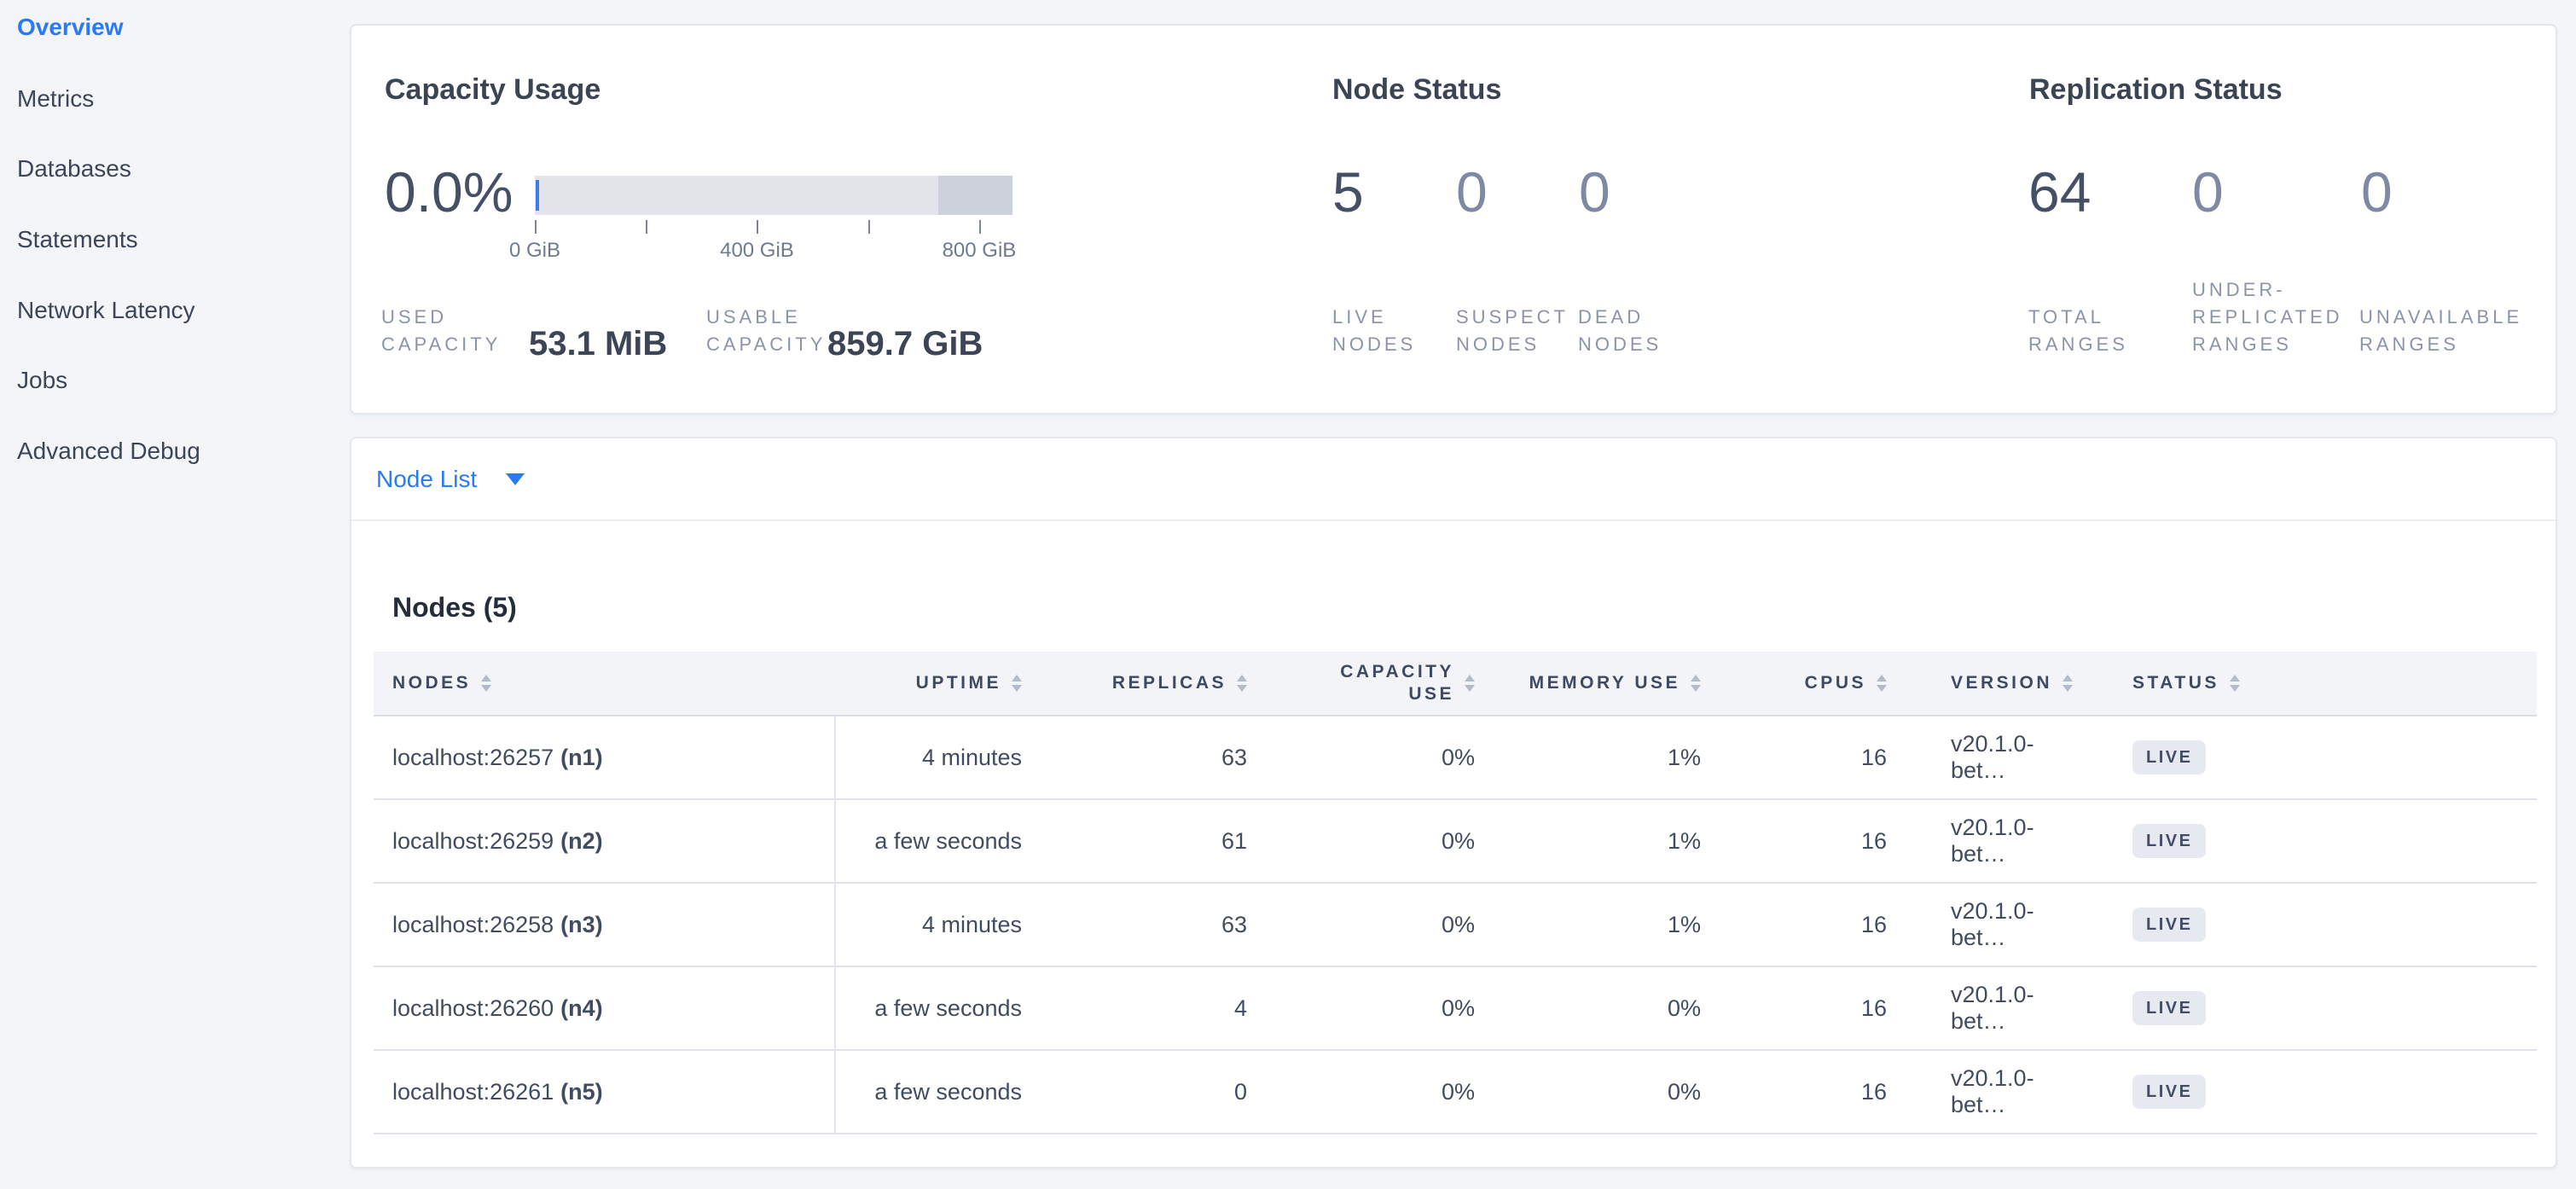 Image resolution: width=2576 pixels, height=1189 pixels. Describe the element at coordinates (868, 227) in the screenshot. I see `axis-tick` at that location.